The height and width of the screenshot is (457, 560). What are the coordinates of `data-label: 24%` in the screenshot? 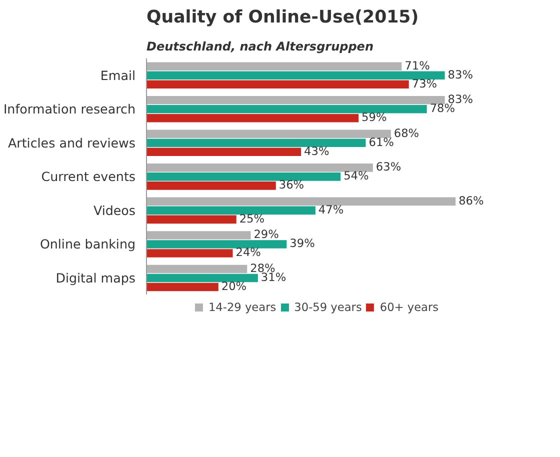 It's located at (249, 252).